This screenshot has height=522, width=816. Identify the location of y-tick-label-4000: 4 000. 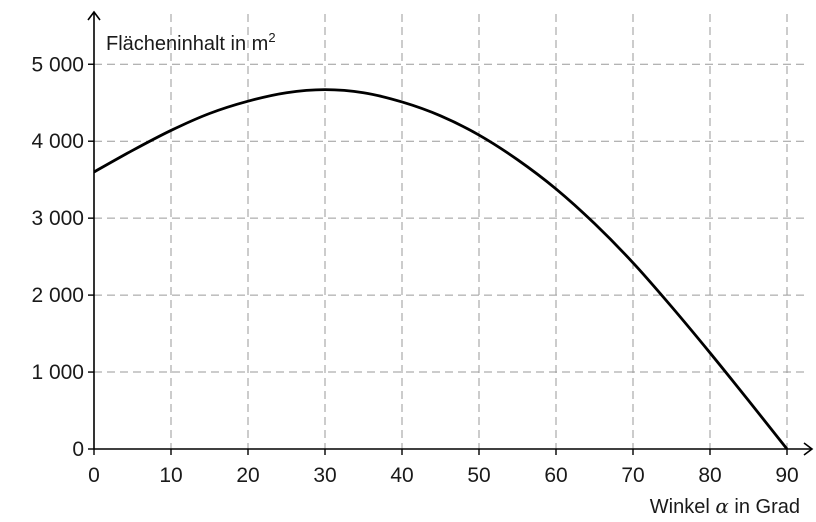
(57, 141).